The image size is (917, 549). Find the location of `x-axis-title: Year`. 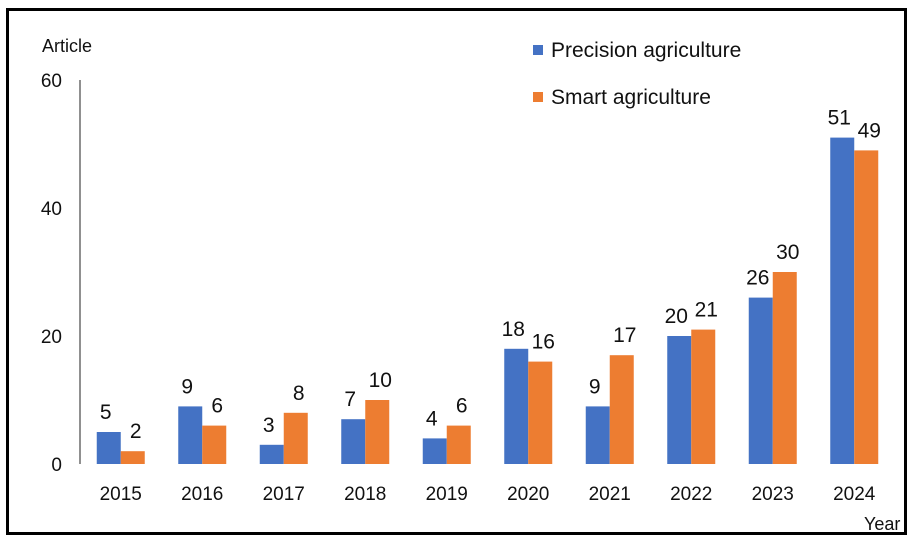

x-axis-title: Year is located at coordinates (882, 524).